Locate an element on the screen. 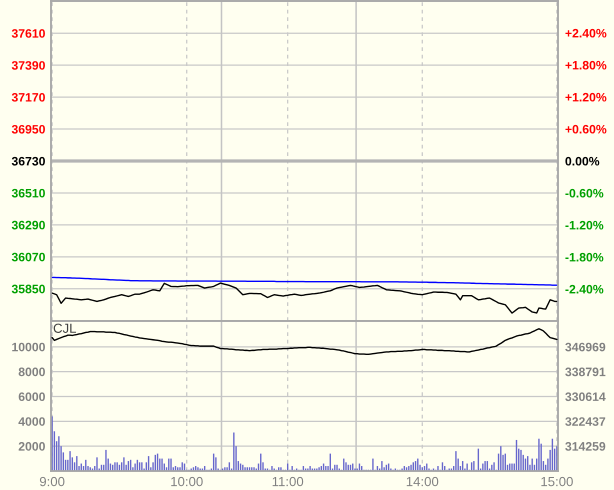 The image size is (614, 490). y-tick-label: 10000 is located at coordinates (28, 347).